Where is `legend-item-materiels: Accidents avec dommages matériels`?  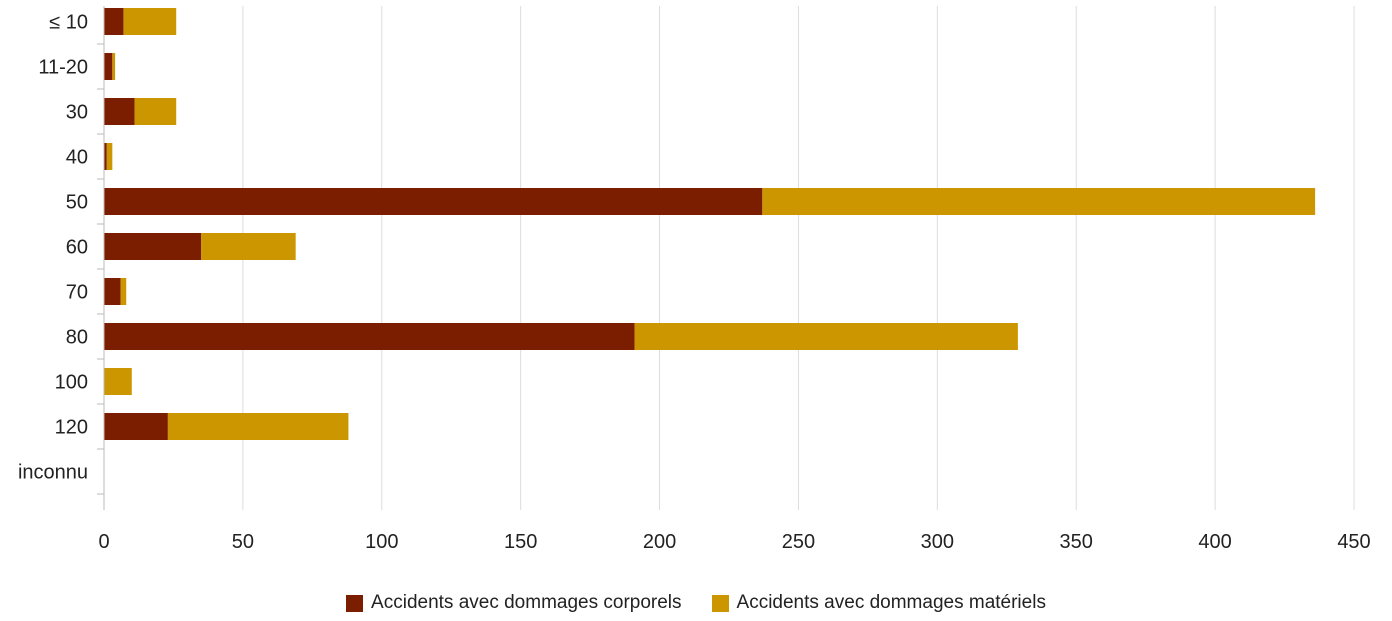
legend-item-materiels: Accidents avec dommages matériels is located at coordinates (878, 603).